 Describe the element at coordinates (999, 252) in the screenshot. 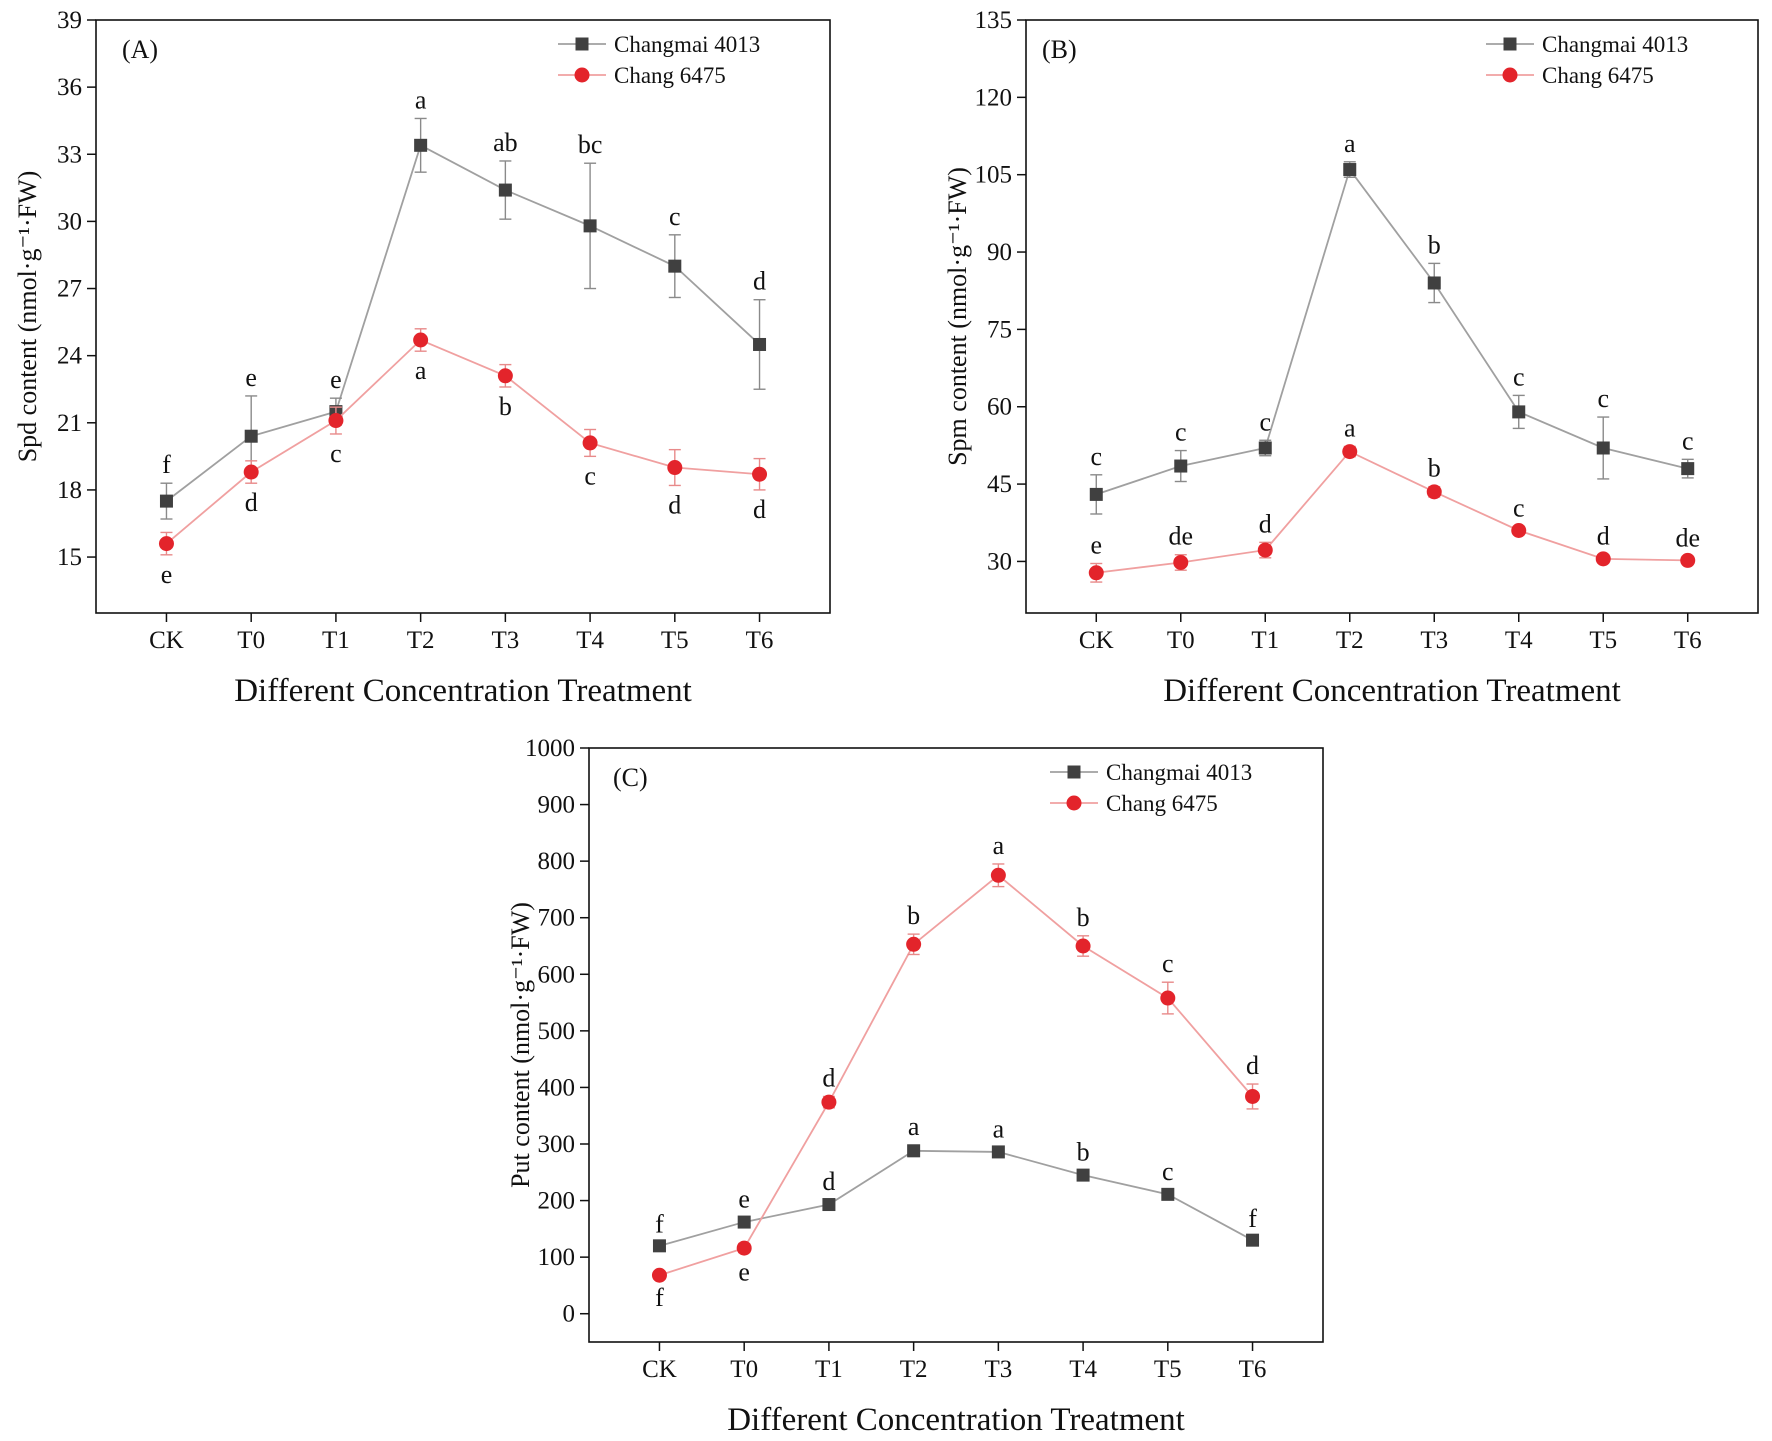

I see `y-tick-label: 90` at that location.